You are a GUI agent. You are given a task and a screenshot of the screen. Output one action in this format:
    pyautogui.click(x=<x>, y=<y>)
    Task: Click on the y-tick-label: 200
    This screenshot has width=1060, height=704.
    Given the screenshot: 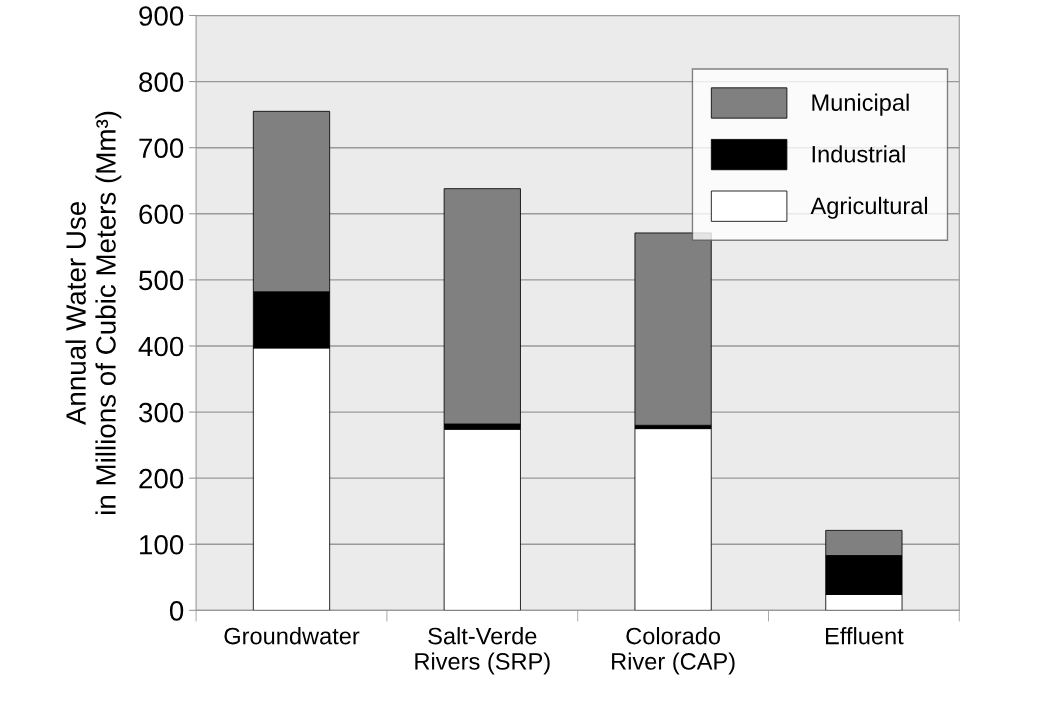 What is the action you would take?
    pyautogui.click(x=161, y=478)
    